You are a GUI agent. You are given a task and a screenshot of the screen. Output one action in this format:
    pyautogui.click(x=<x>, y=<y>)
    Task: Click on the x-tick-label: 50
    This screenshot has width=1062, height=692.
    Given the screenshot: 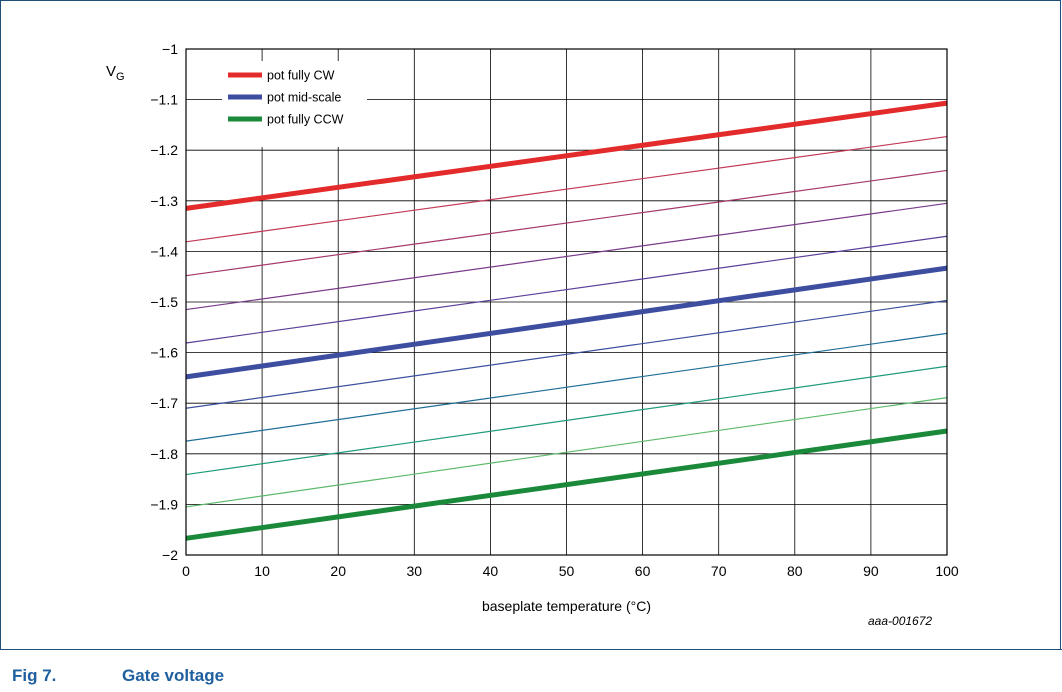 What is the action you would take?
    pyautogui.click(x=567, y=571)
    